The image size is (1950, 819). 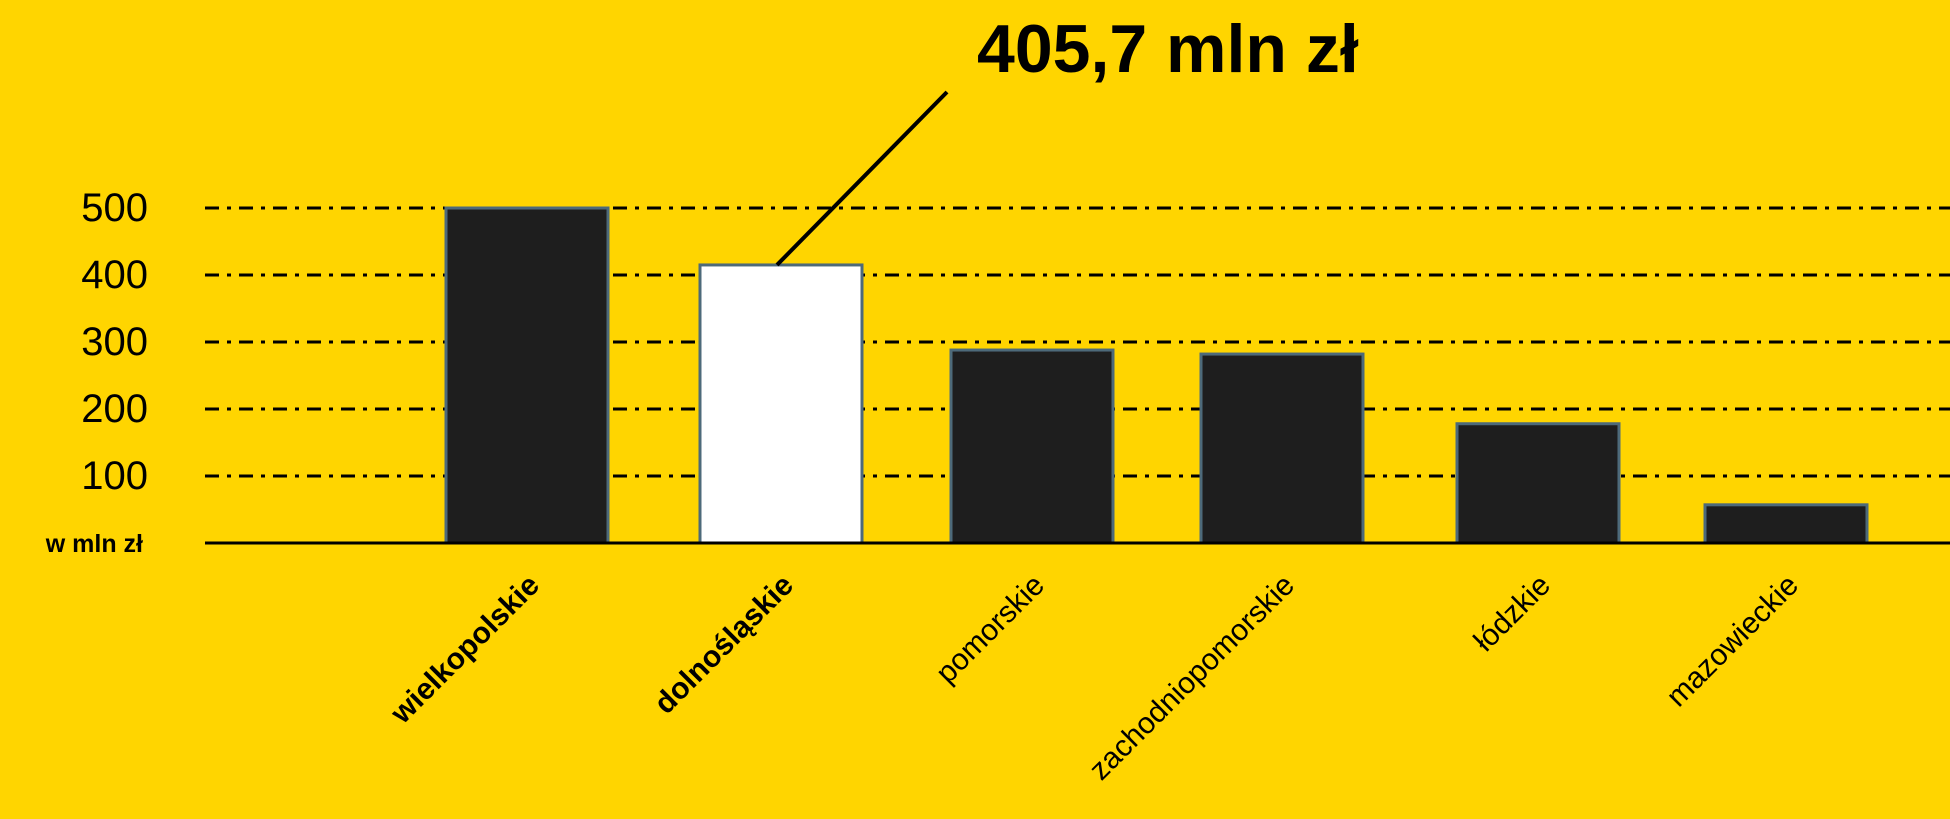 I want to click on y-tick-label: 200, so click(x=114, y=409).